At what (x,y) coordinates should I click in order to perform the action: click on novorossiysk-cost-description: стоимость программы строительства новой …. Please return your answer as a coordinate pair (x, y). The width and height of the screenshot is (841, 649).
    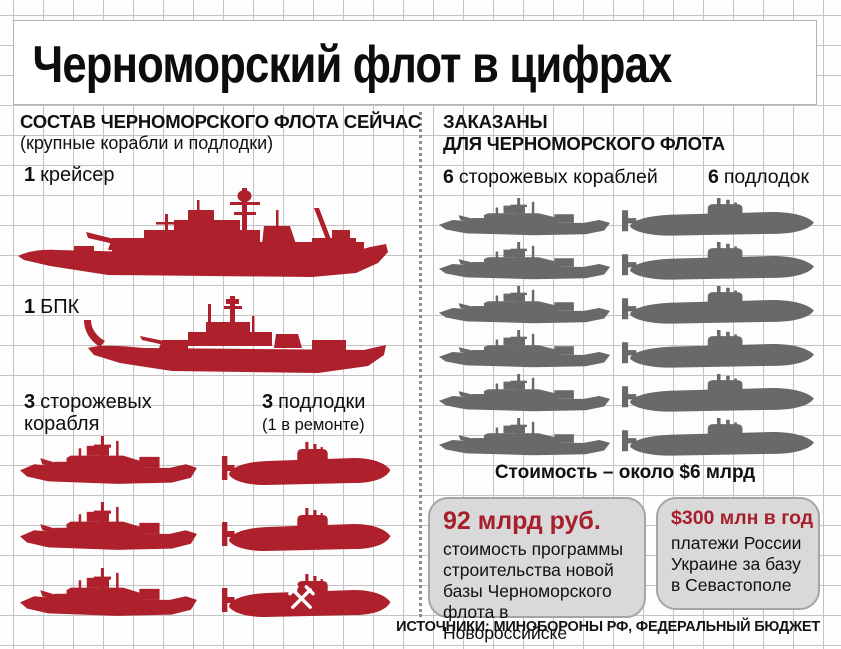
    Looking at the image, I should click on (533, 591).